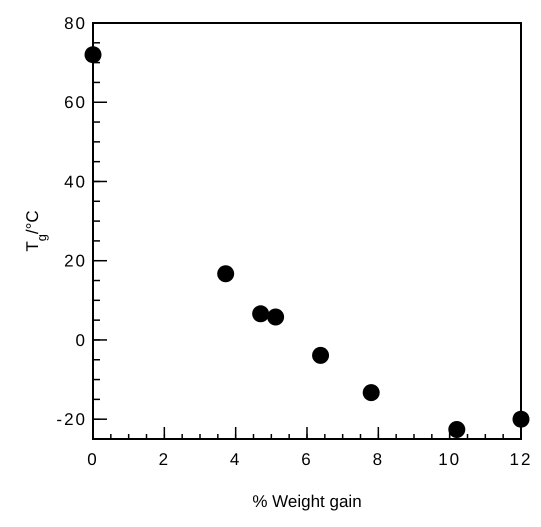 This screenshot has height=527, width=541. What do you see at coordinates (450, 459) in the screenshot?
I see `x-tick-label: 10` at bounding box center [450, 459].